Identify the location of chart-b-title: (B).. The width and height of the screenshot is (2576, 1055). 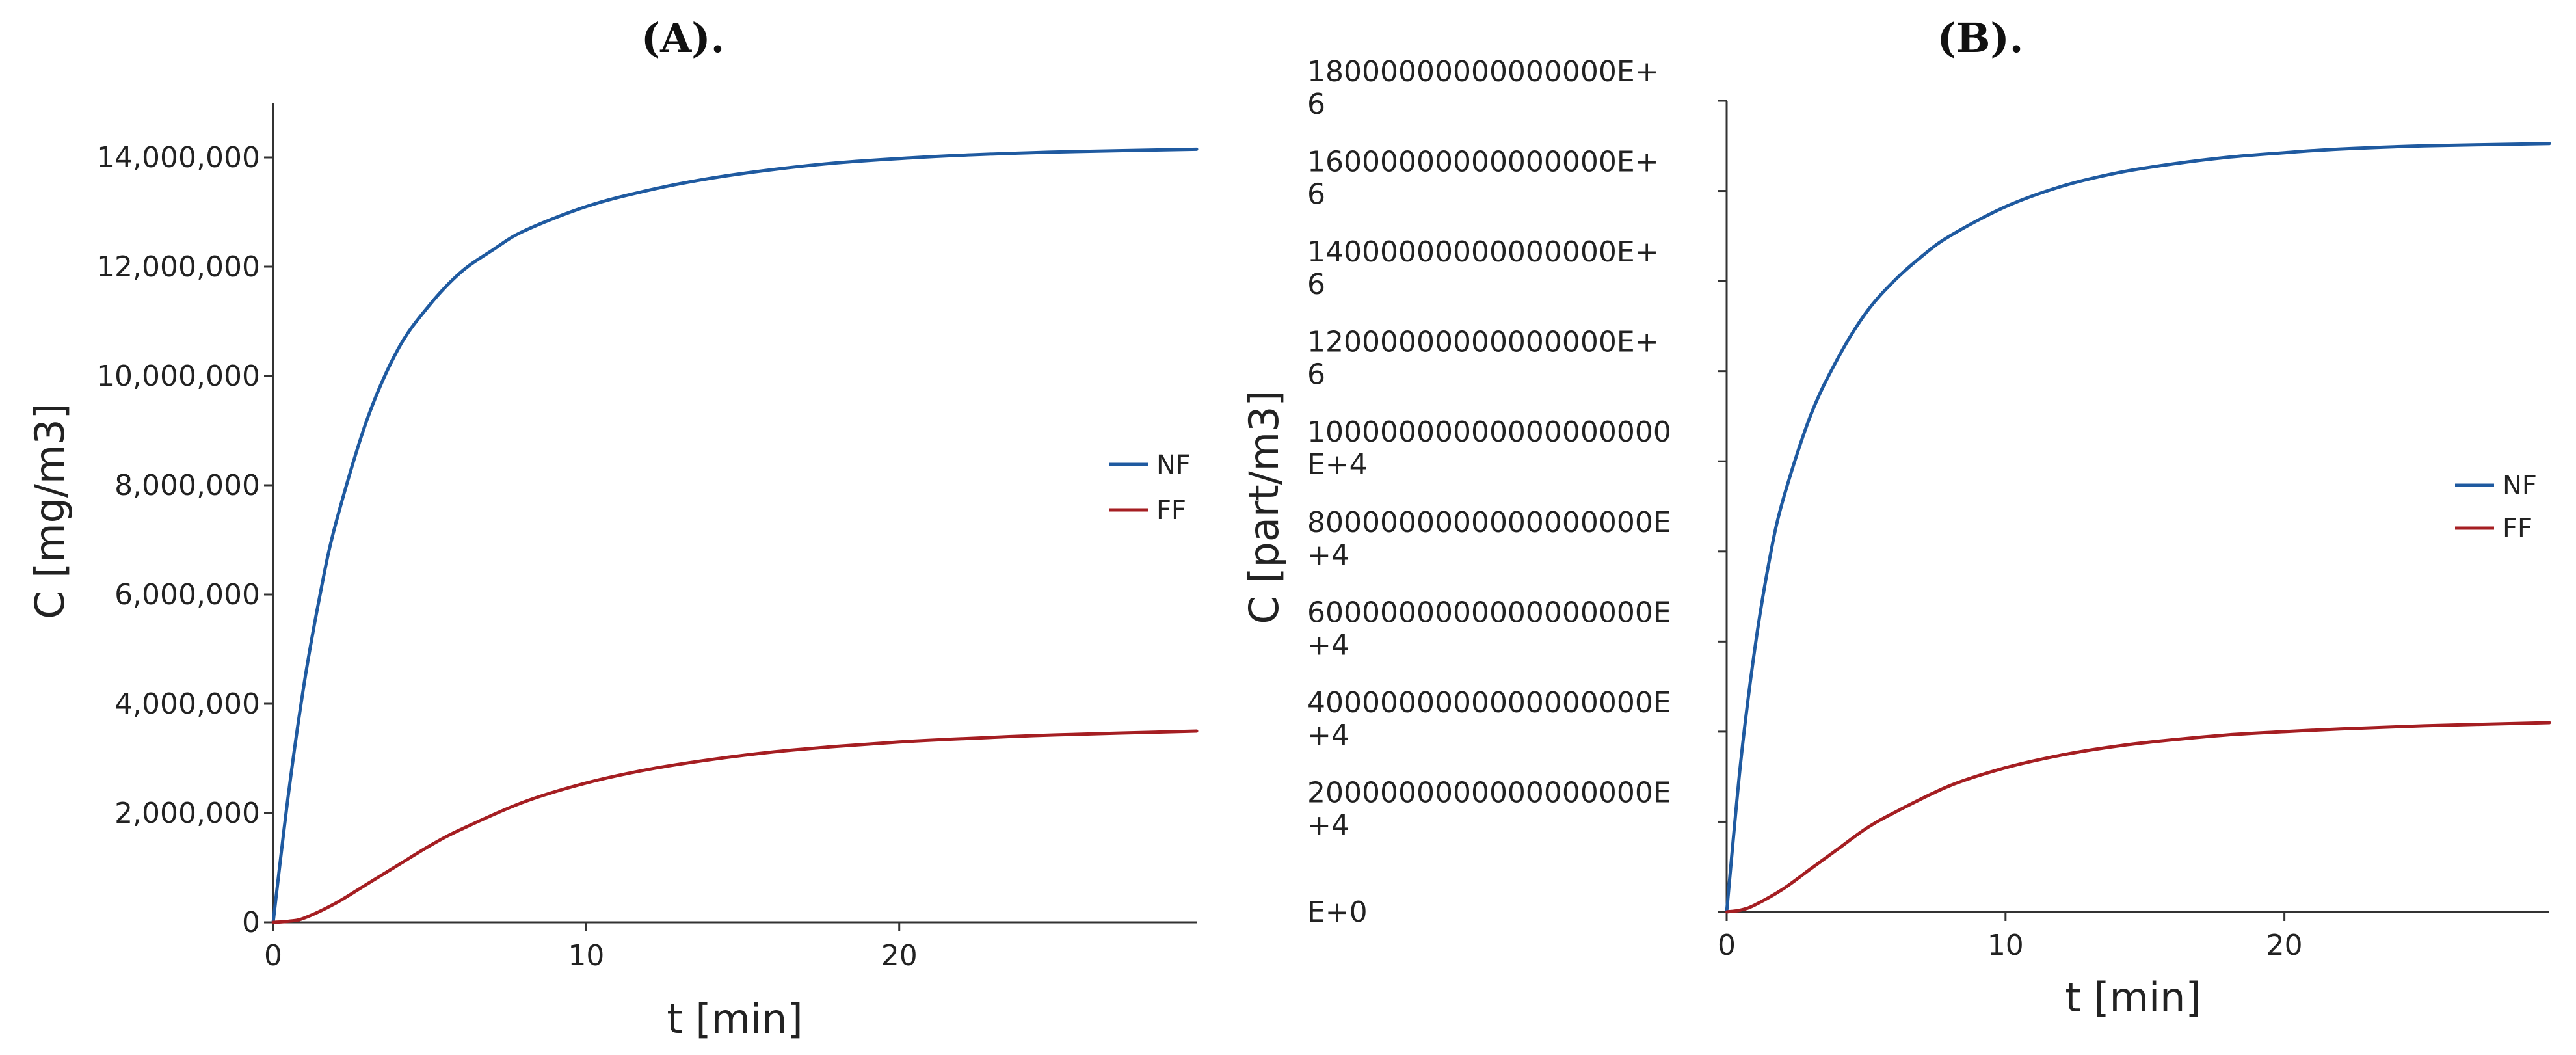
(1980, 38).